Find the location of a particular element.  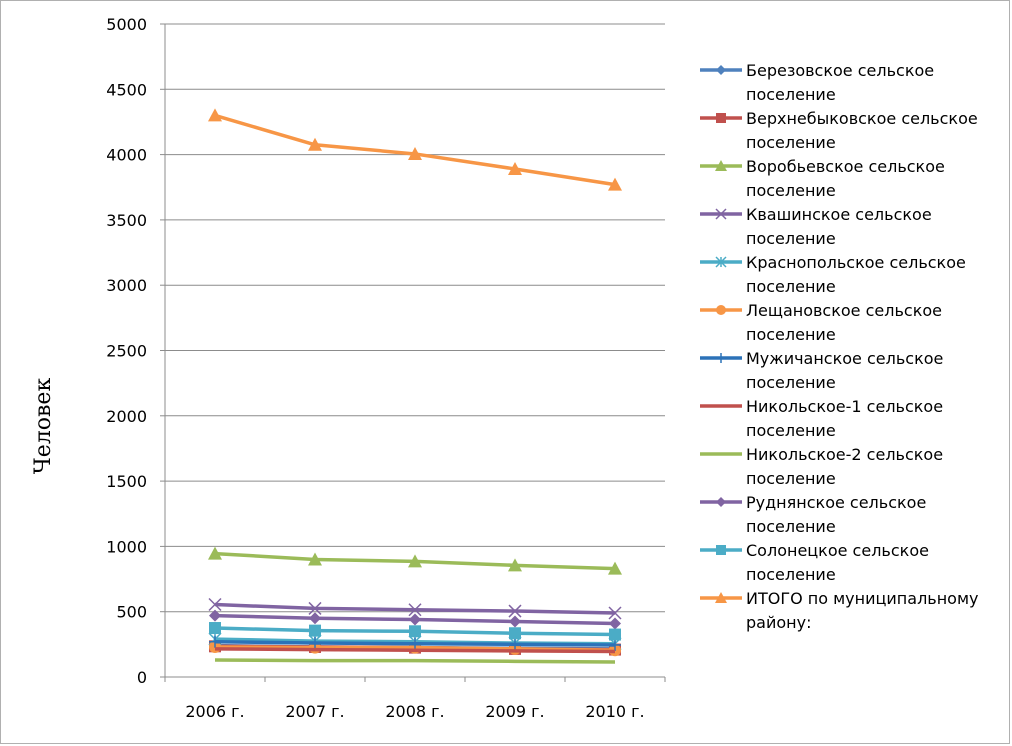

legend-entry: Солонецкое сельское поселение is located at coordinates (814, 562).